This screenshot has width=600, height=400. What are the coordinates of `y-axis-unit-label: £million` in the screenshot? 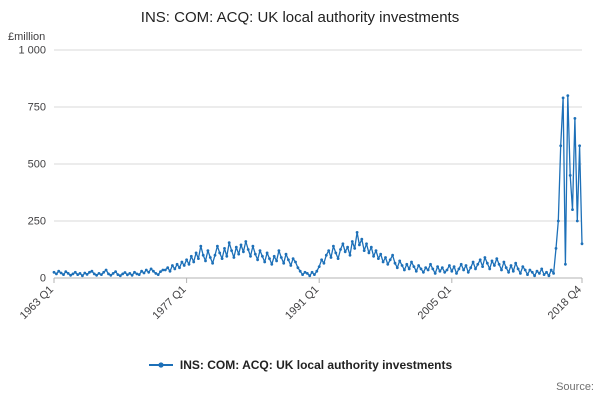 It's located at (27, 37).